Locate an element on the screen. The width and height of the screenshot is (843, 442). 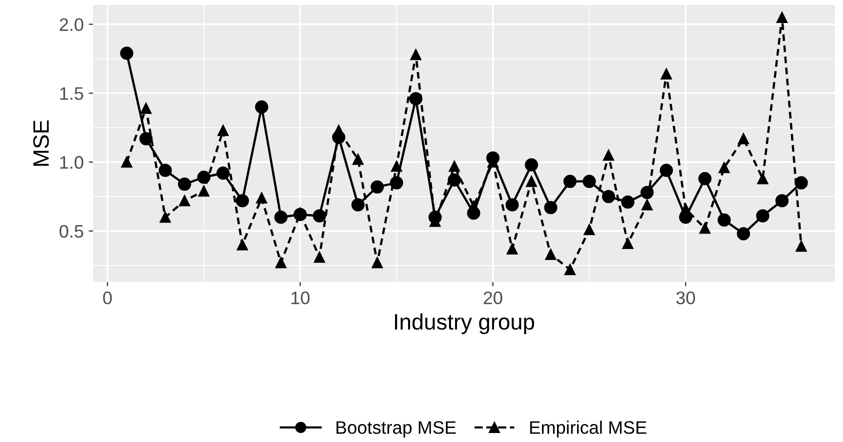
legend-label: Bootstrap MSE is located at coordinates (396, 429).